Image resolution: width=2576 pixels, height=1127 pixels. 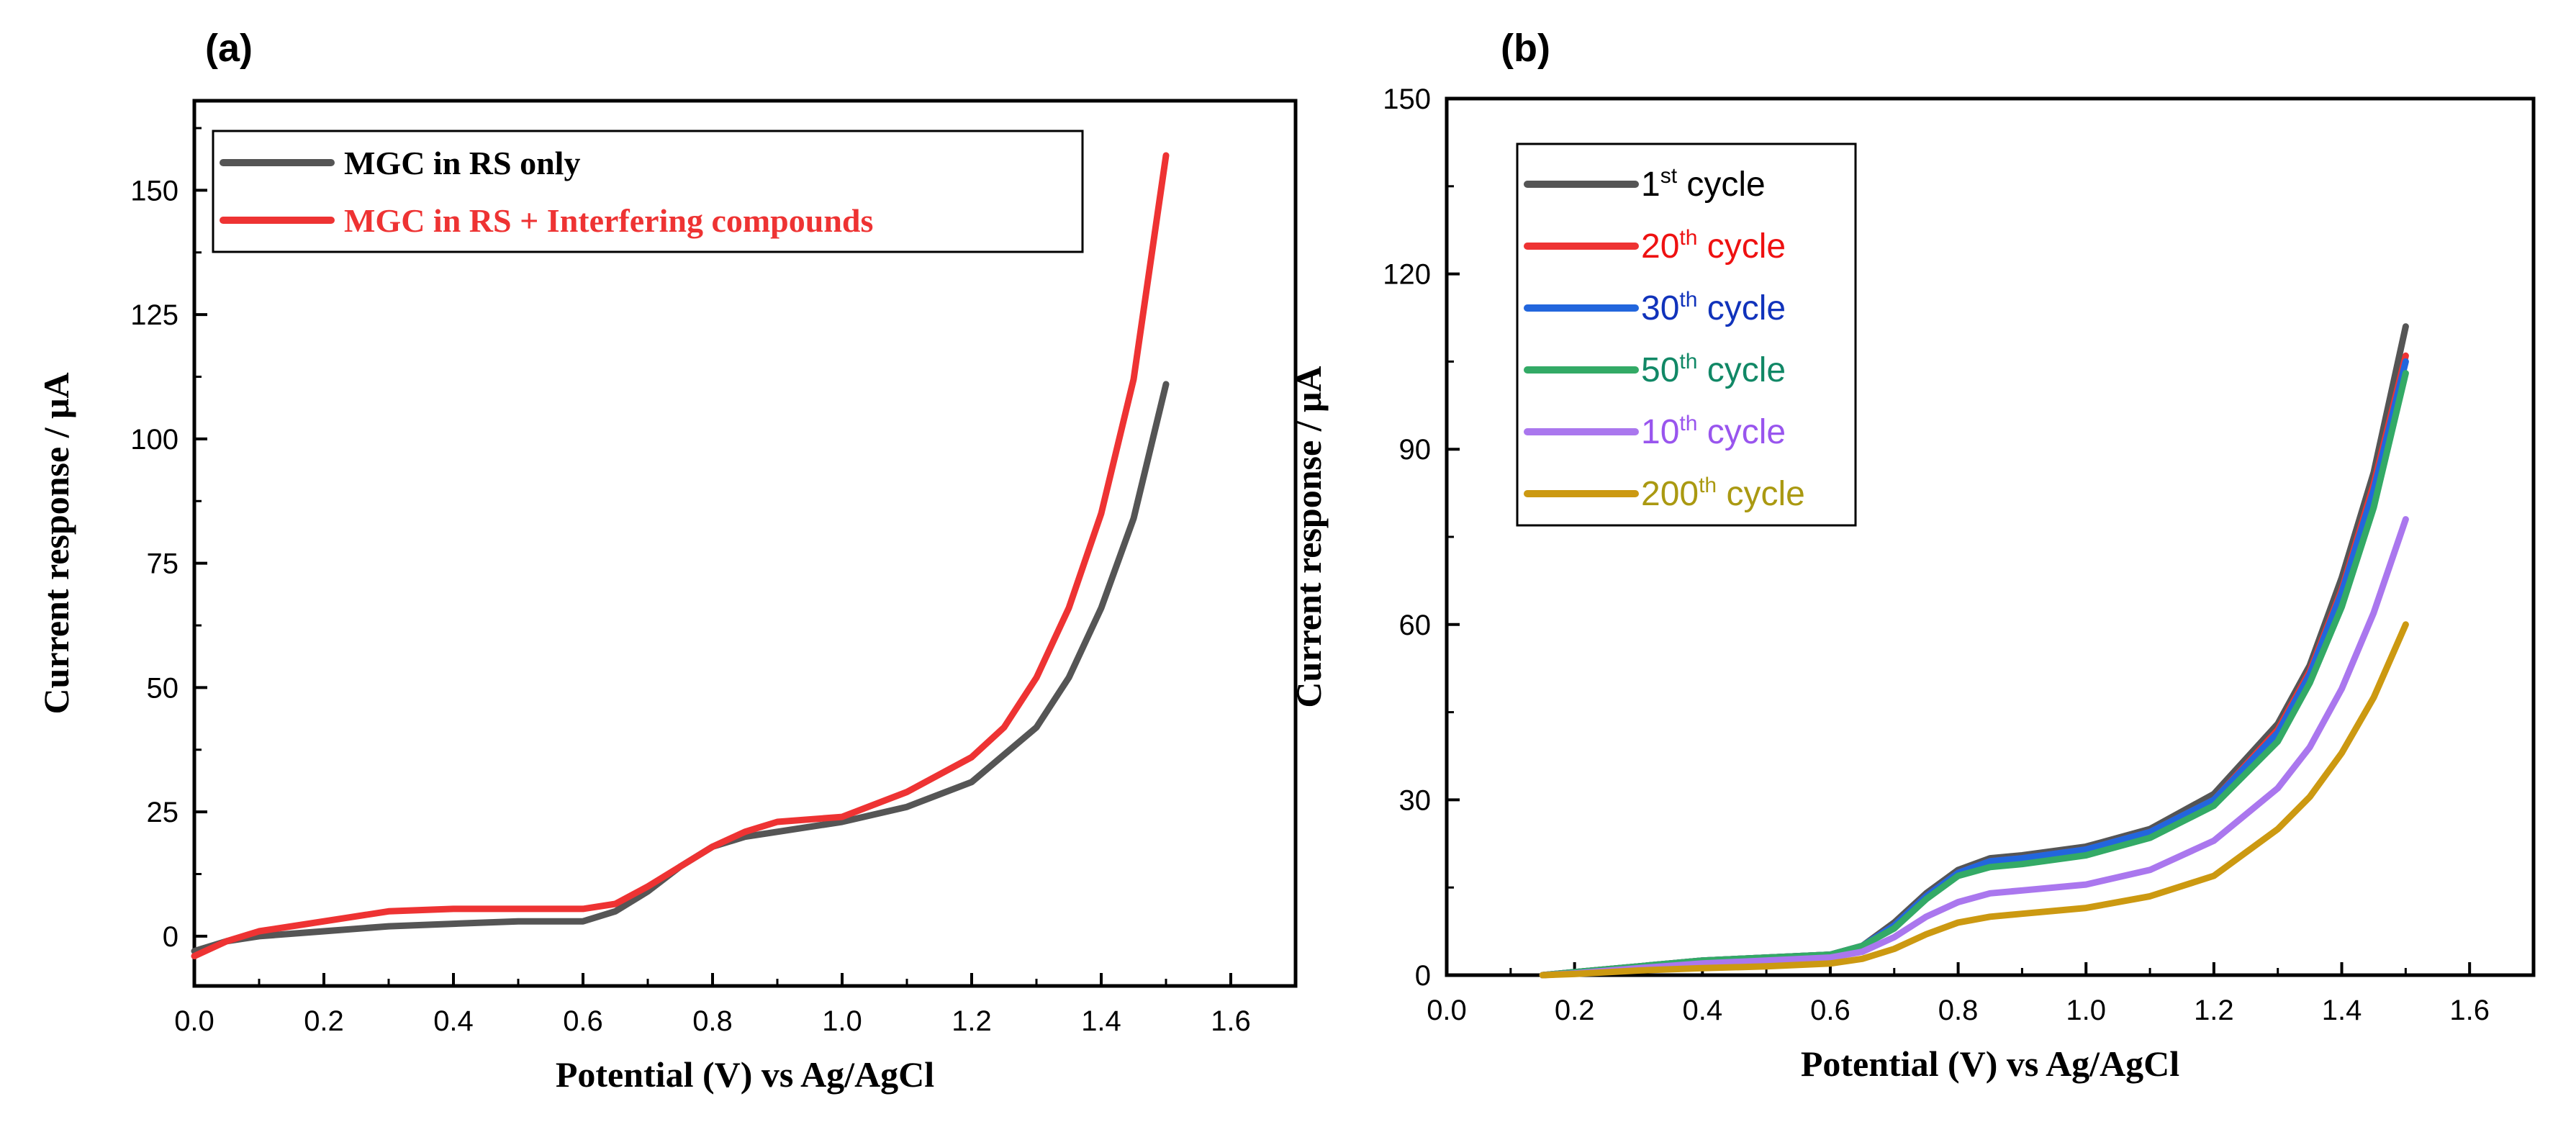 What do you see at coordinates (1669, 176) in the screenshot?
I see `legend-label-suffix-sup: st` at bounding box center [1669, 176].